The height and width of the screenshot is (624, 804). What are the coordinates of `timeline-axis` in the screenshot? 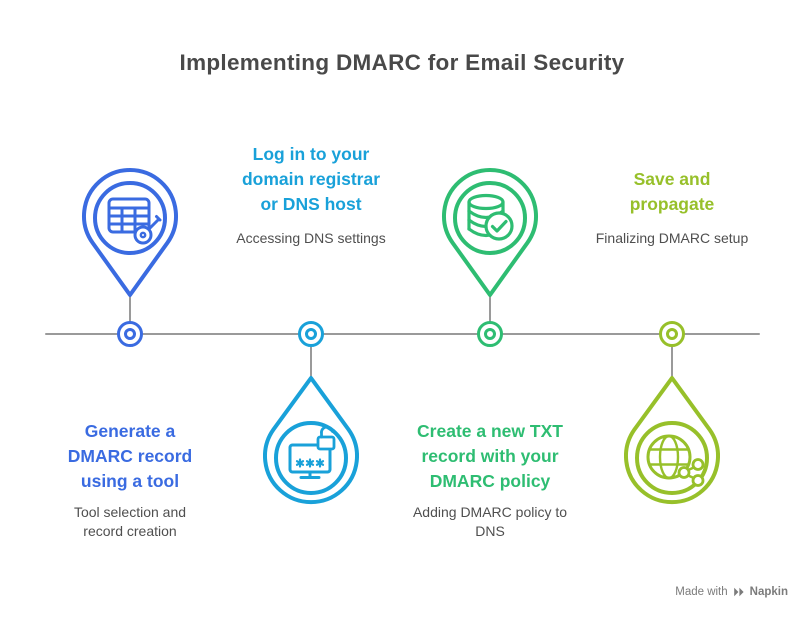 It's located at (402, 333).